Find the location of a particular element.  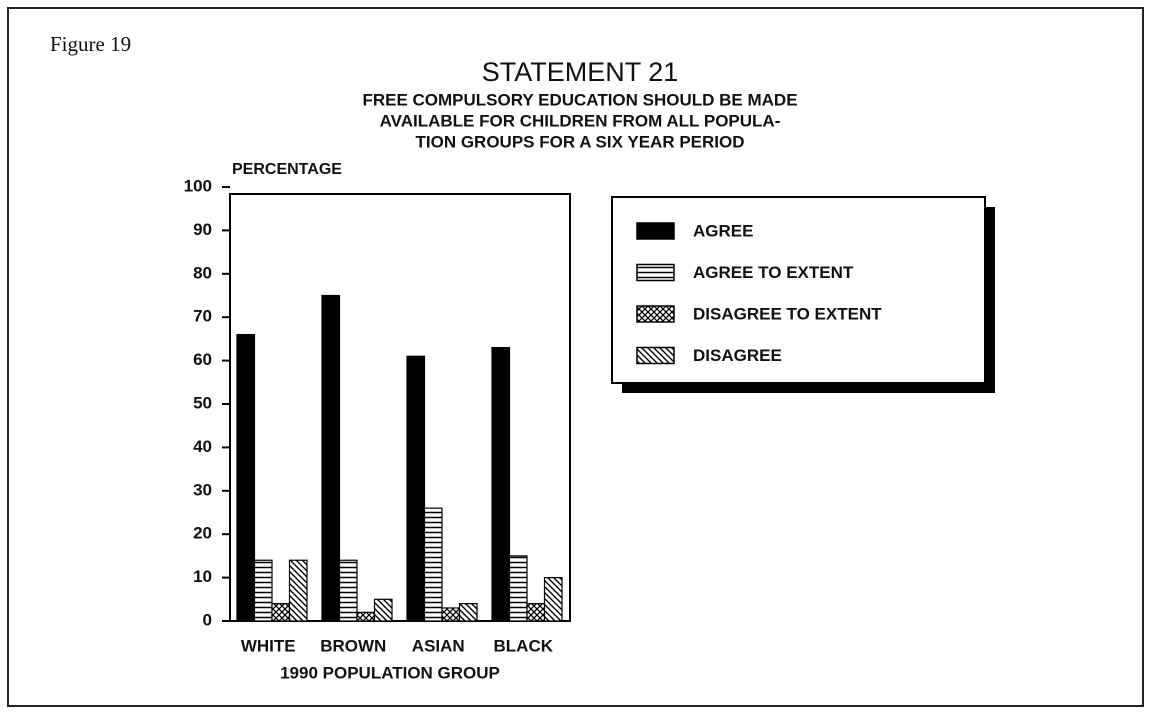

x-tick-label: BLACK is located at coordinates (524, 645).